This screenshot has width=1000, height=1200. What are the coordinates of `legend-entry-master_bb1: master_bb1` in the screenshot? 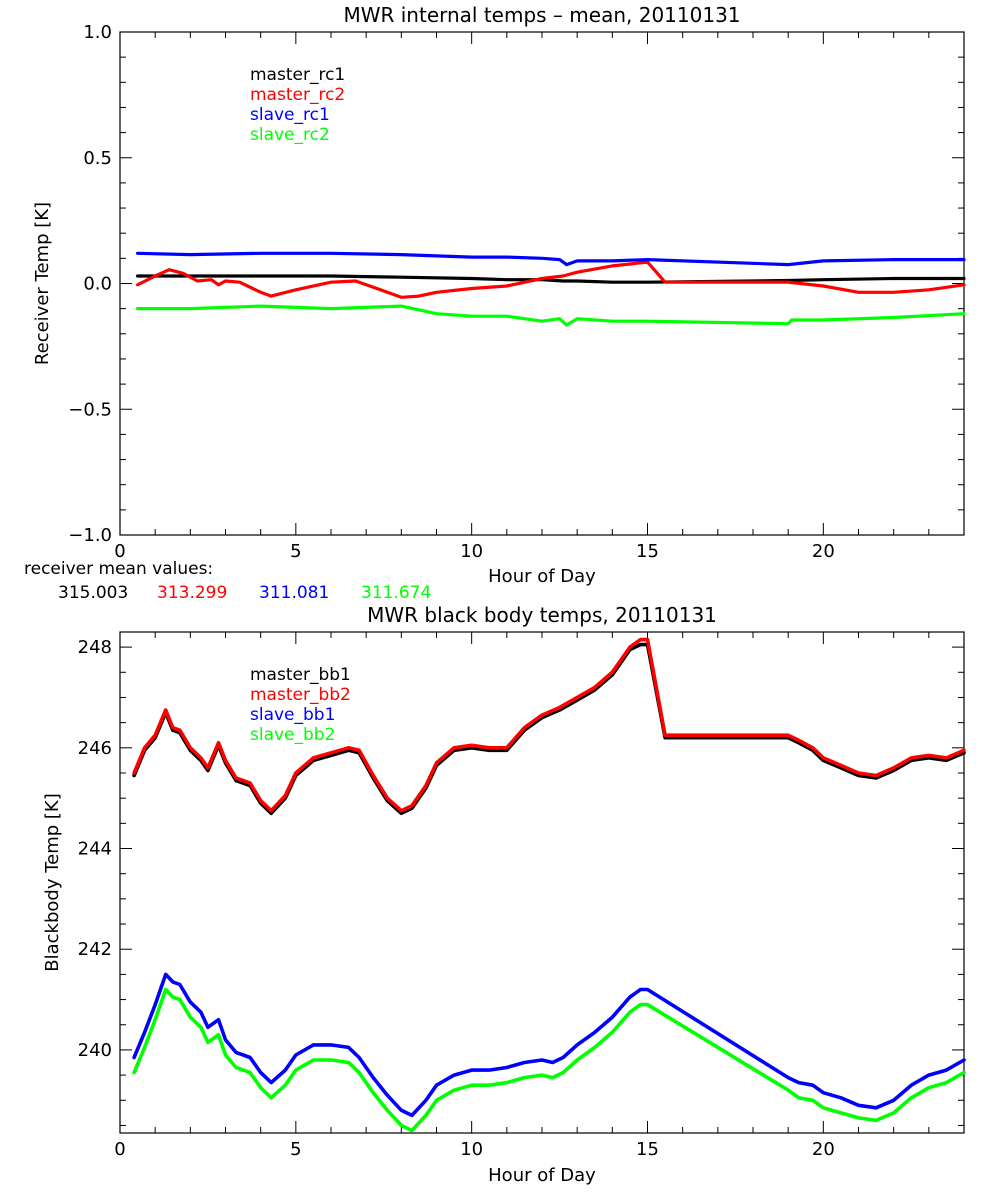 It's located at (300, 675).